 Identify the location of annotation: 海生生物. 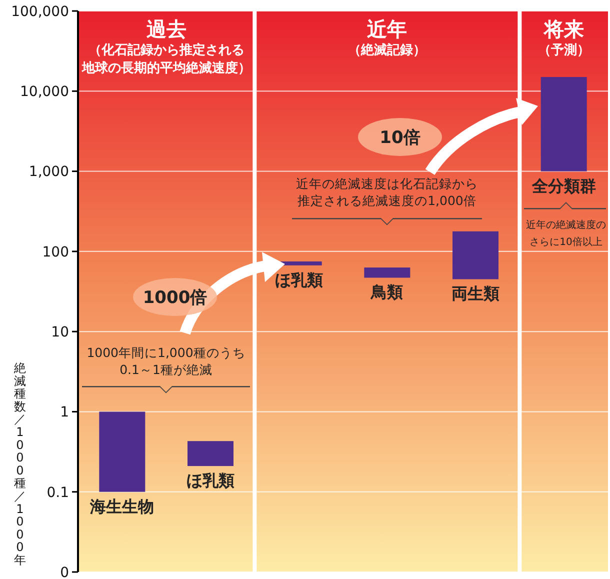
(121, 506).